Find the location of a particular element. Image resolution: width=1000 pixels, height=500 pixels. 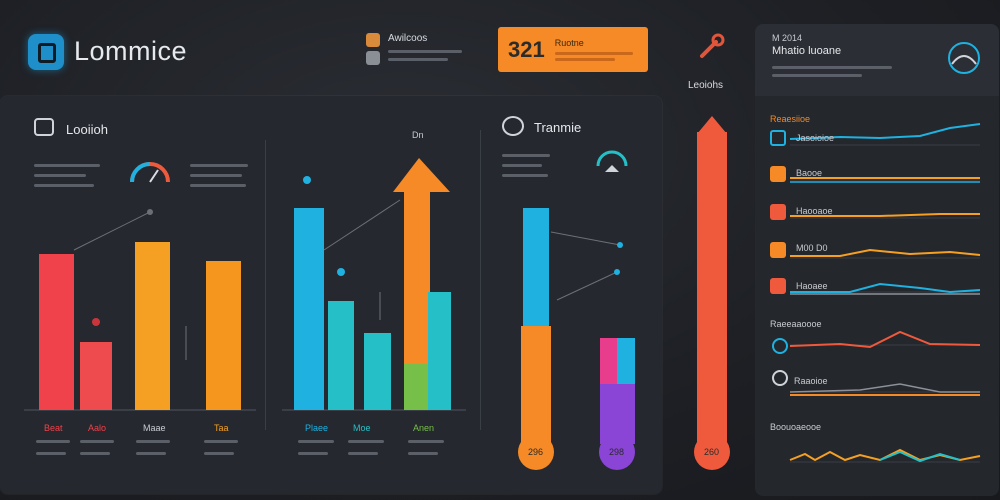

section-icon is located at coordinates (44, 127).